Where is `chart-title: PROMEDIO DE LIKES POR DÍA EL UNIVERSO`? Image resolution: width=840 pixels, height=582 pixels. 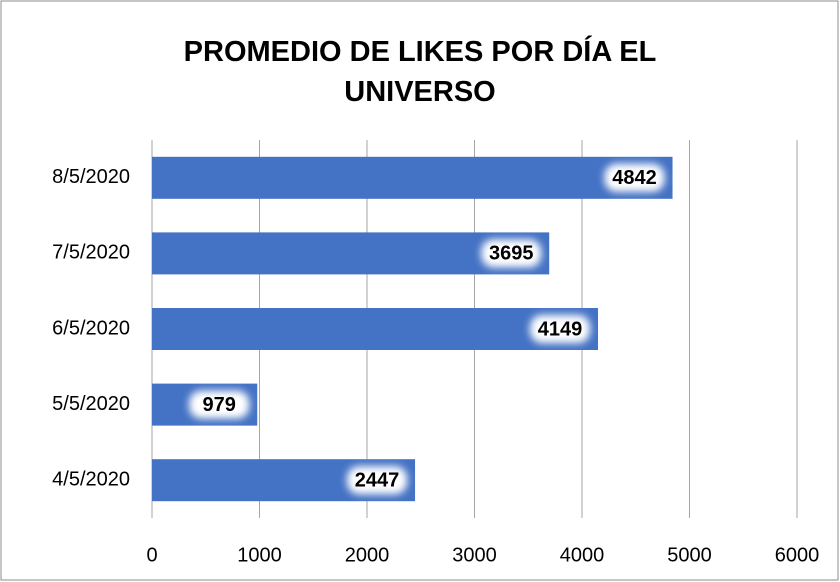
chart-title: PROMEDIO DE LIKES POR DÍA EL UNIVERSO is located at coordinates (420, 72).